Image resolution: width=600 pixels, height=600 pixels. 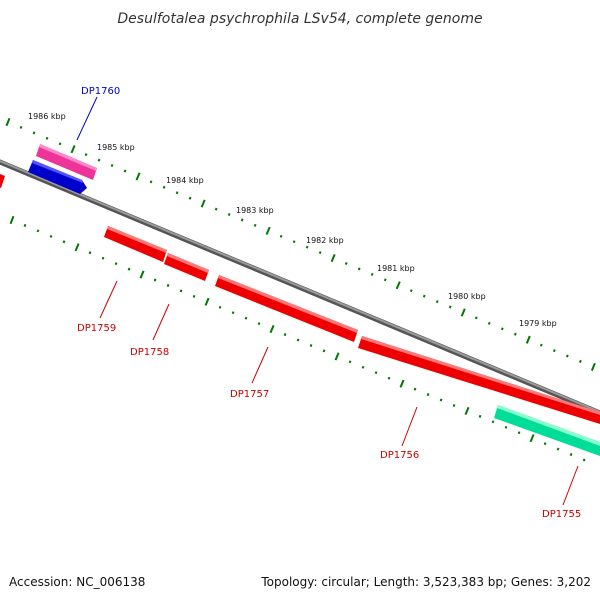 What do you see at coordinates (396, 268) in the screenshot?
I see `kbp-label-1981: 1981 kbp` at bounding box center [396, 268].